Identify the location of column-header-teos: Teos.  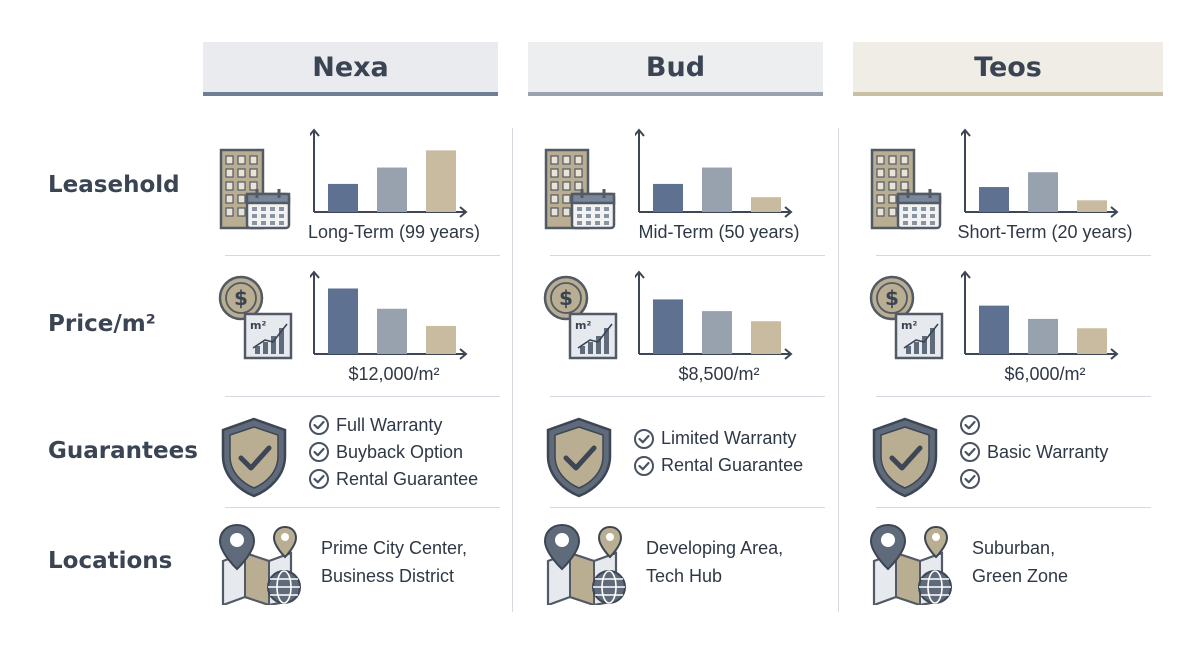
(1008, 69).